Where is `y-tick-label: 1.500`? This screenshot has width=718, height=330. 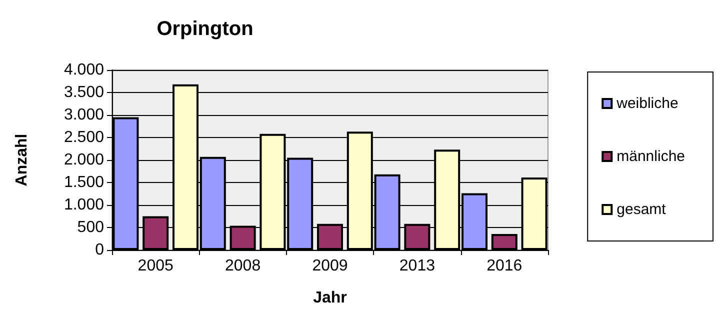
y-tick-label: 1.500 is located at coordinates (84, 182).